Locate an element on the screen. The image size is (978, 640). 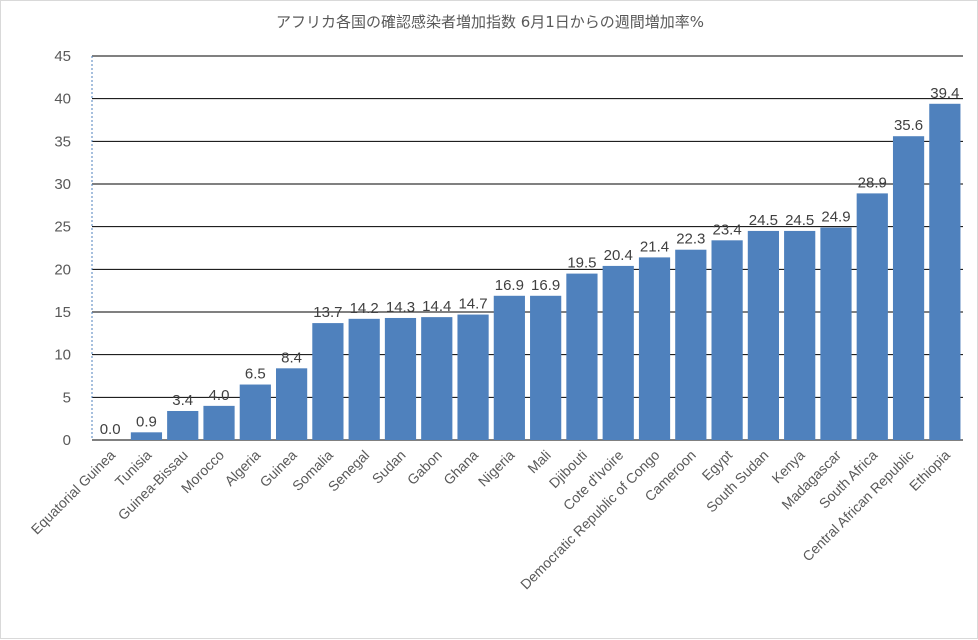
x-category-label: Sudan is located at coordinates (389, 467).